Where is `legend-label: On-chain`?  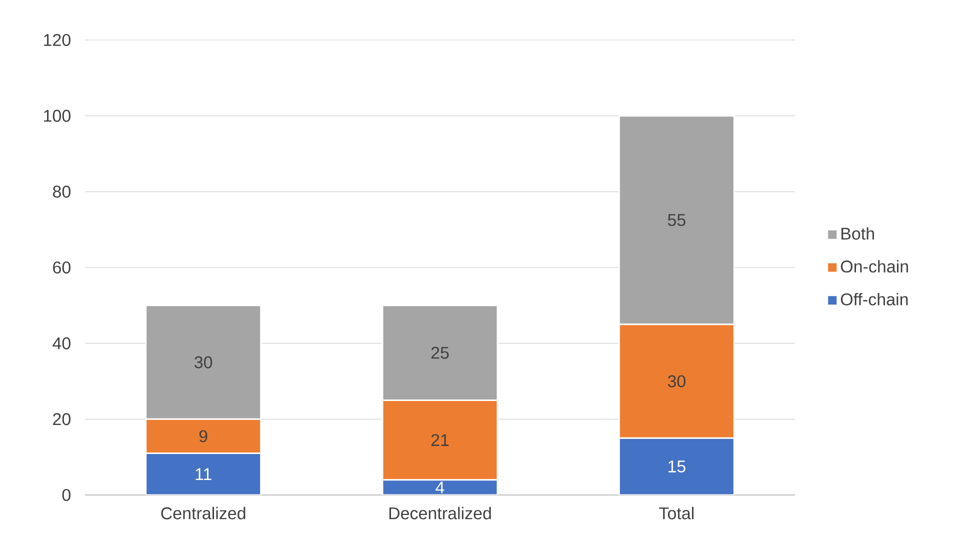 legend-label: On-chain is located at coordinates (874, 266).